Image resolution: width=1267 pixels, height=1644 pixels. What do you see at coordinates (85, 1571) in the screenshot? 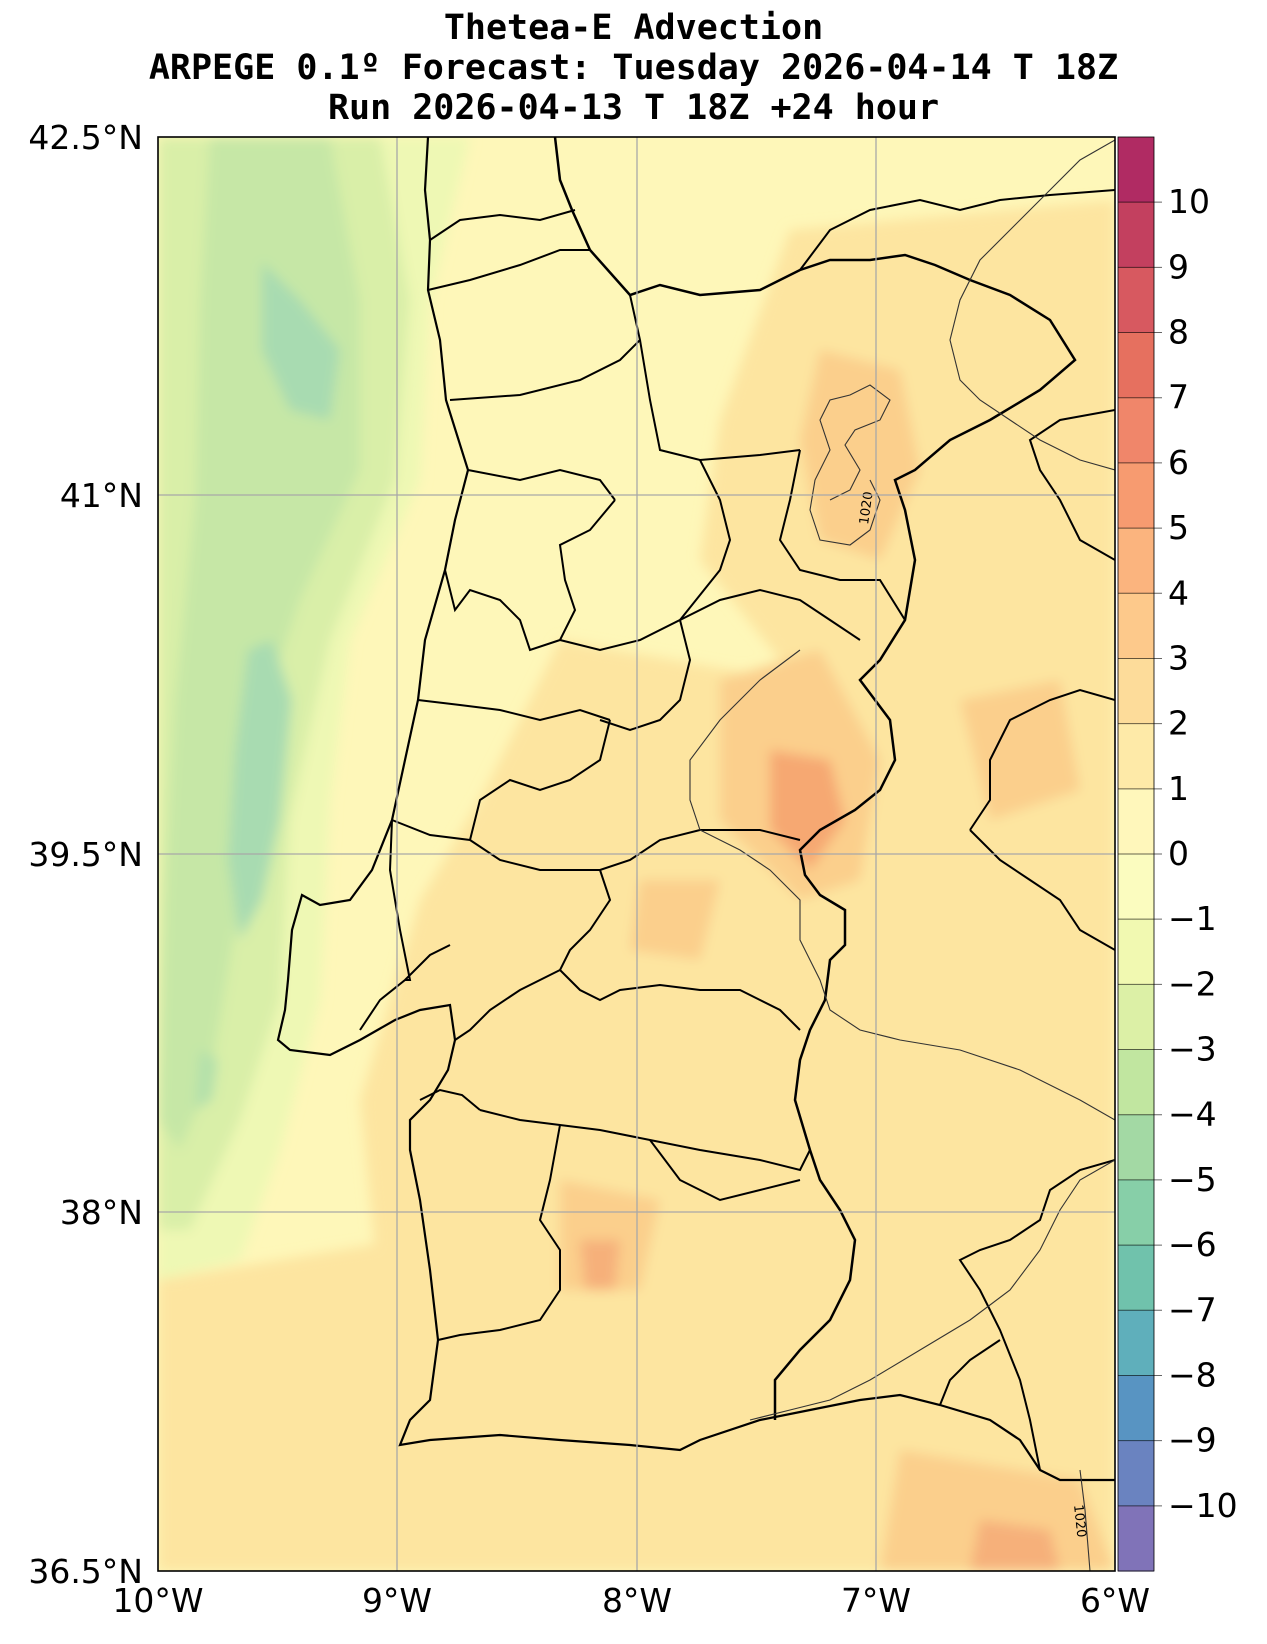
I see `lat-label-36-5: 36.5°N` at bounding box center [85, 1571].